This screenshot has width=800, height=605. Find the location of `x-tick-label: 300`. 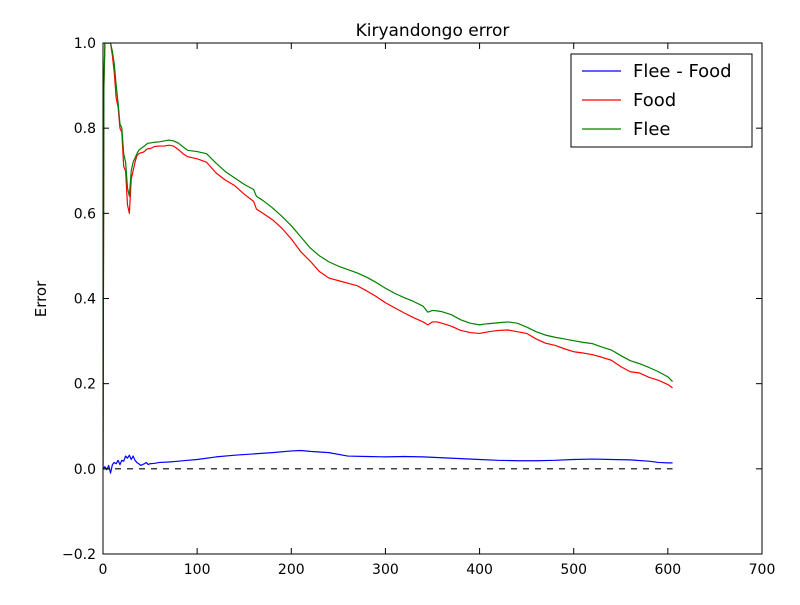

x-tick-label: 300 is located at coordinates (385, 570).